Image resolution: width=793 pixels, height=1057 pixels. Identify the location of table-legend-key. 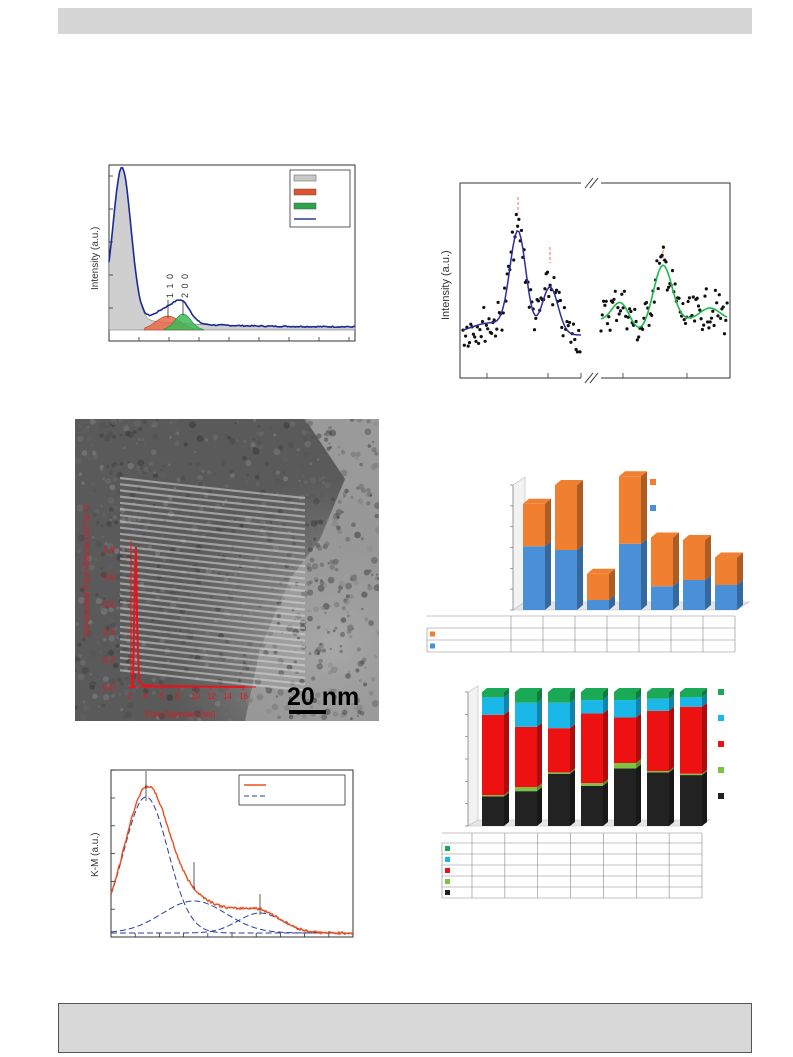
(447, 881).